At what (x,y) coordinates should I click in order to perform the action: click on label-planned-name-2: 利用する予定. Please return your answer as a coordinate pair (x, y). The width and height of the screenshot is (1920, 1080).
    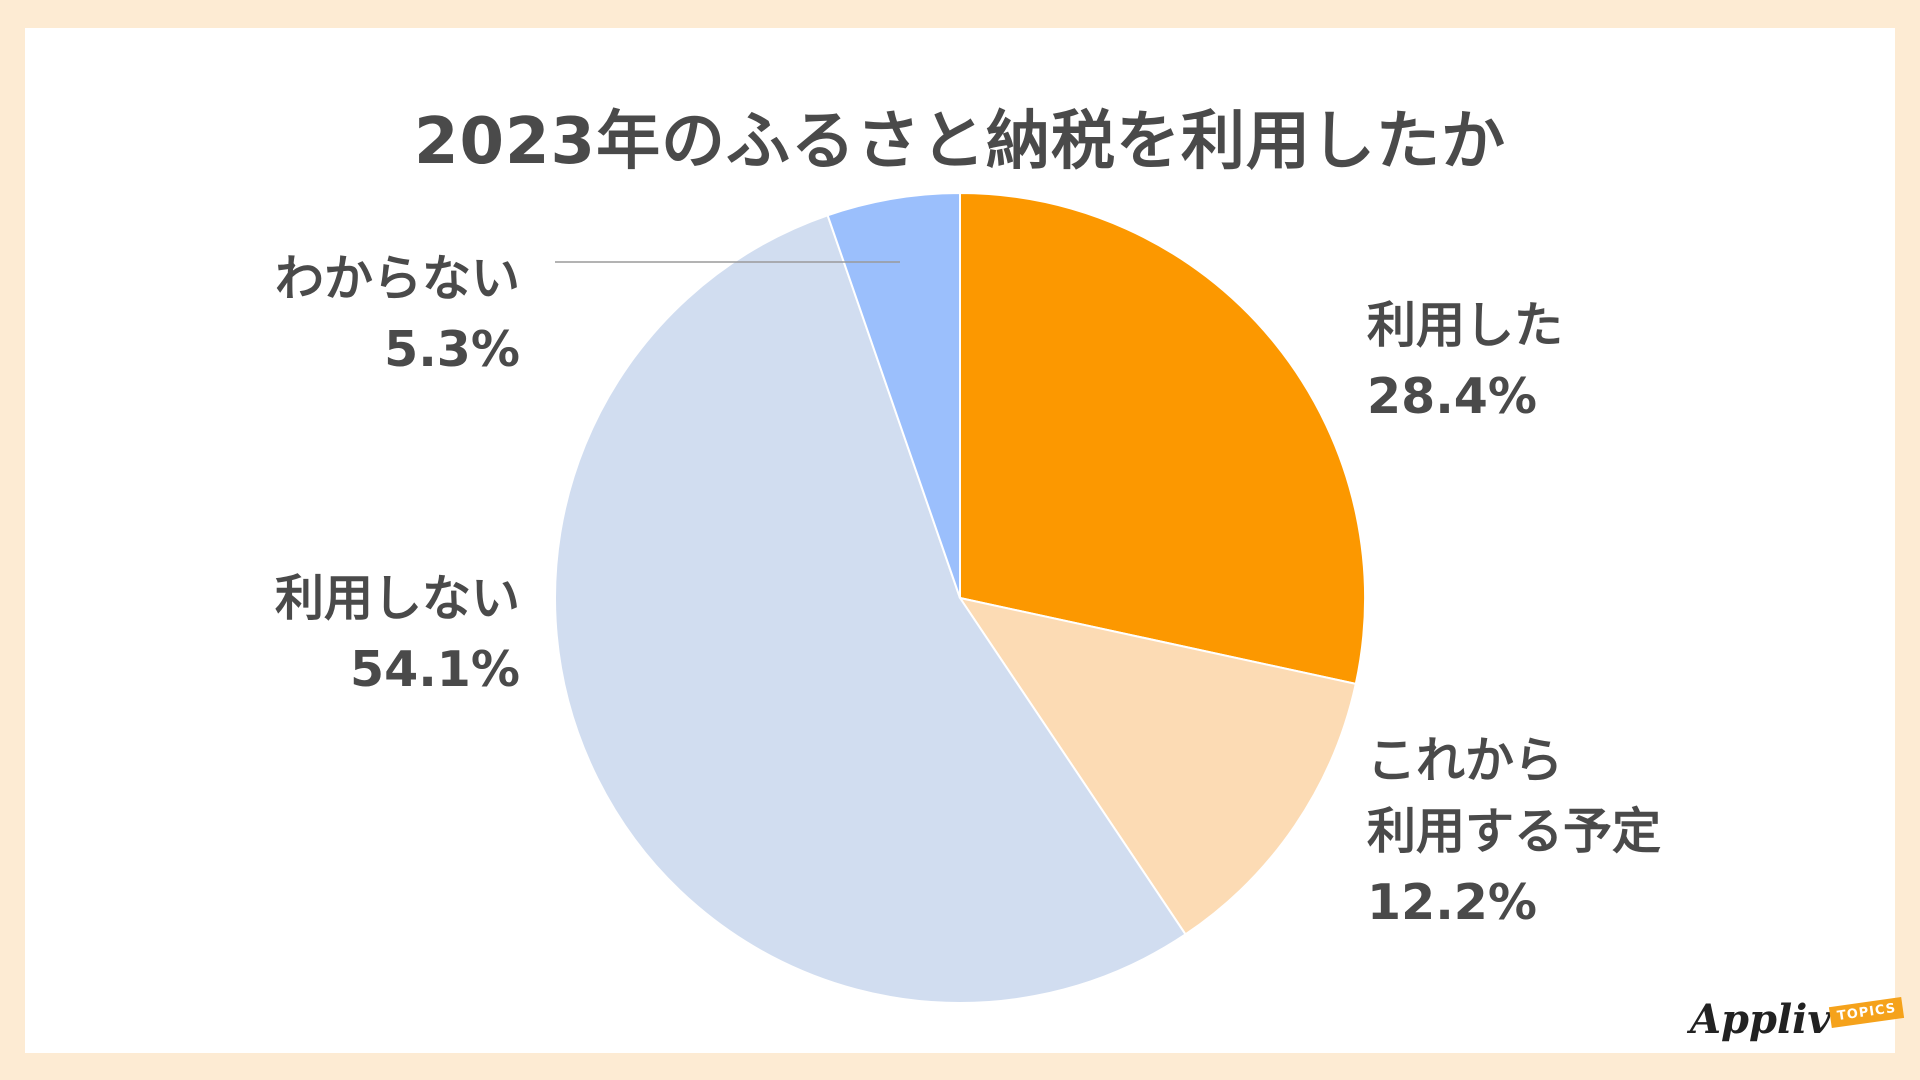
    Looking at the image, I should click on (1514, 832).